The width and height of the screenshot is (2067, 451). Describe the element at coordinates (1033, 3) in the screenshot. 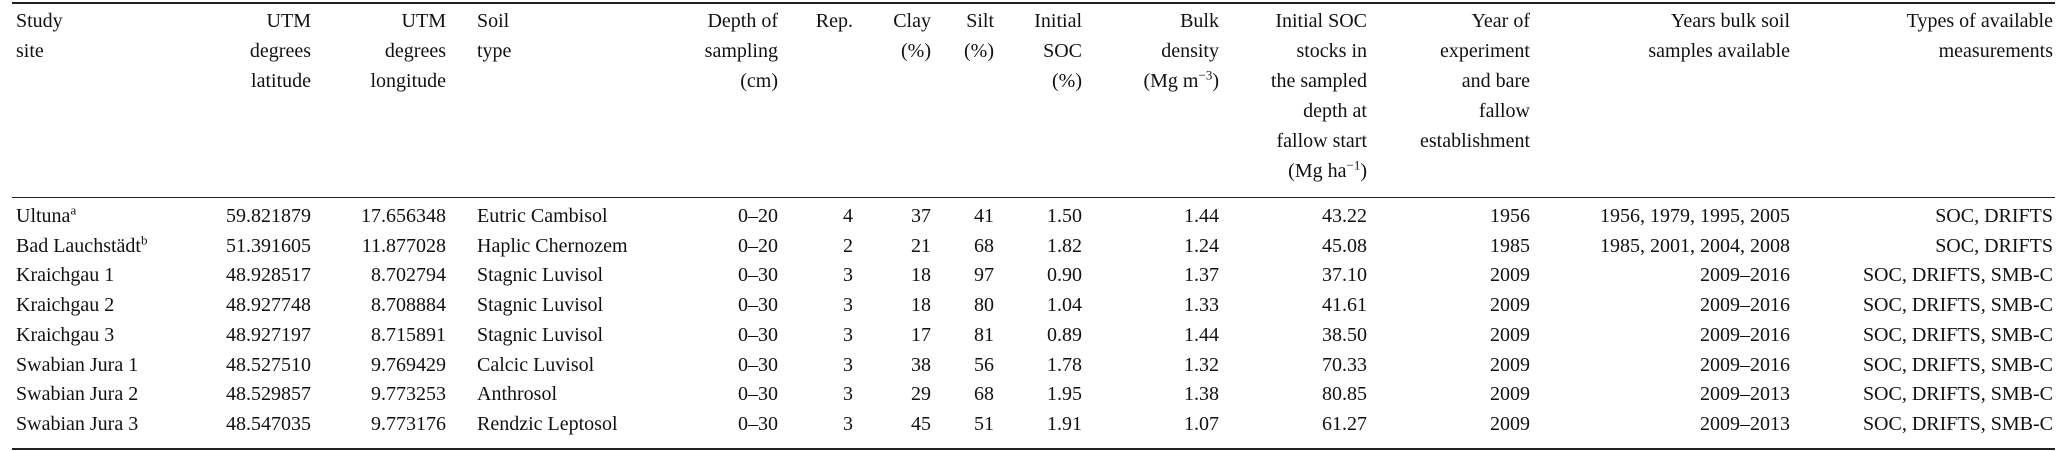

I see `top-rule` at that location.